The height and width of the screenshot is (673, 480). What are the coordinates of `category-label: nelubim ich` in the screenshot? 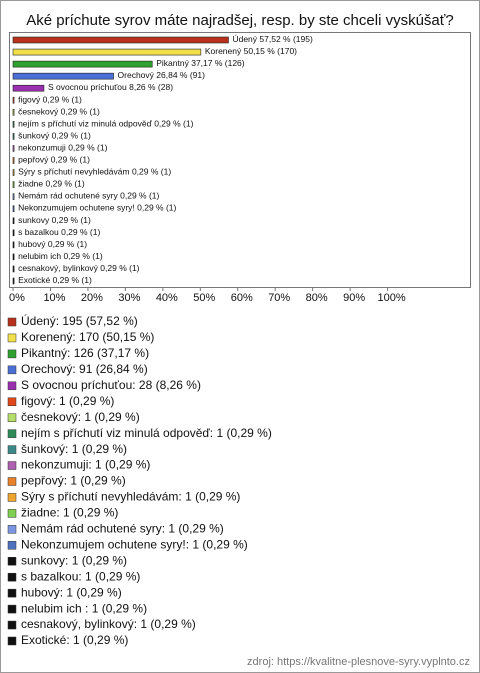 It's located at (40, 256).